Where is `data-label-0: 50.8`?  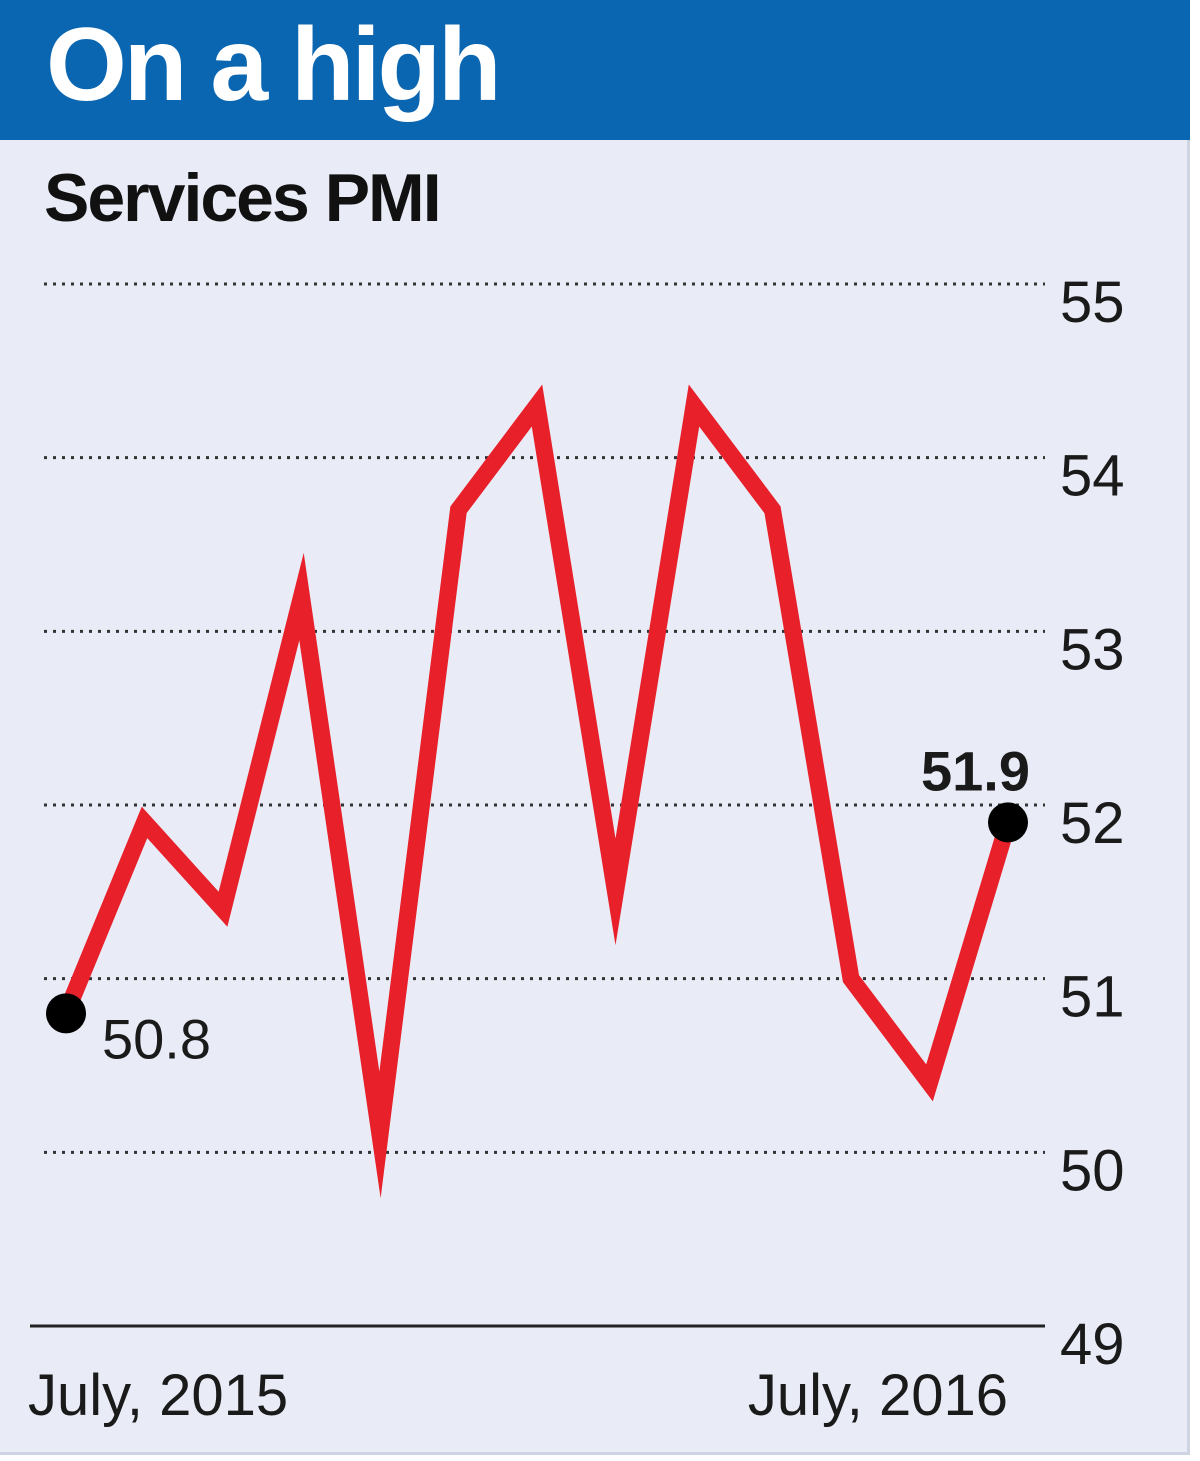
data-label-0: 50.8 is located at coordinates (156, 1038).